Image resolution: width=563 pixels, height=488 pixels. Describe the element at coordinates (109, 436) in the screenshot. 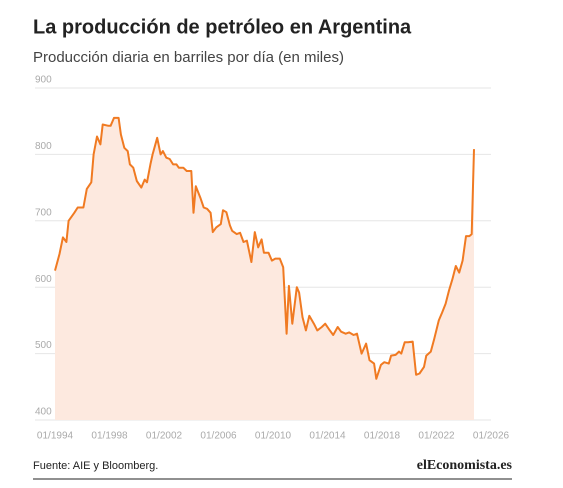

I see `x-tick-label: 01/1998` at that location.